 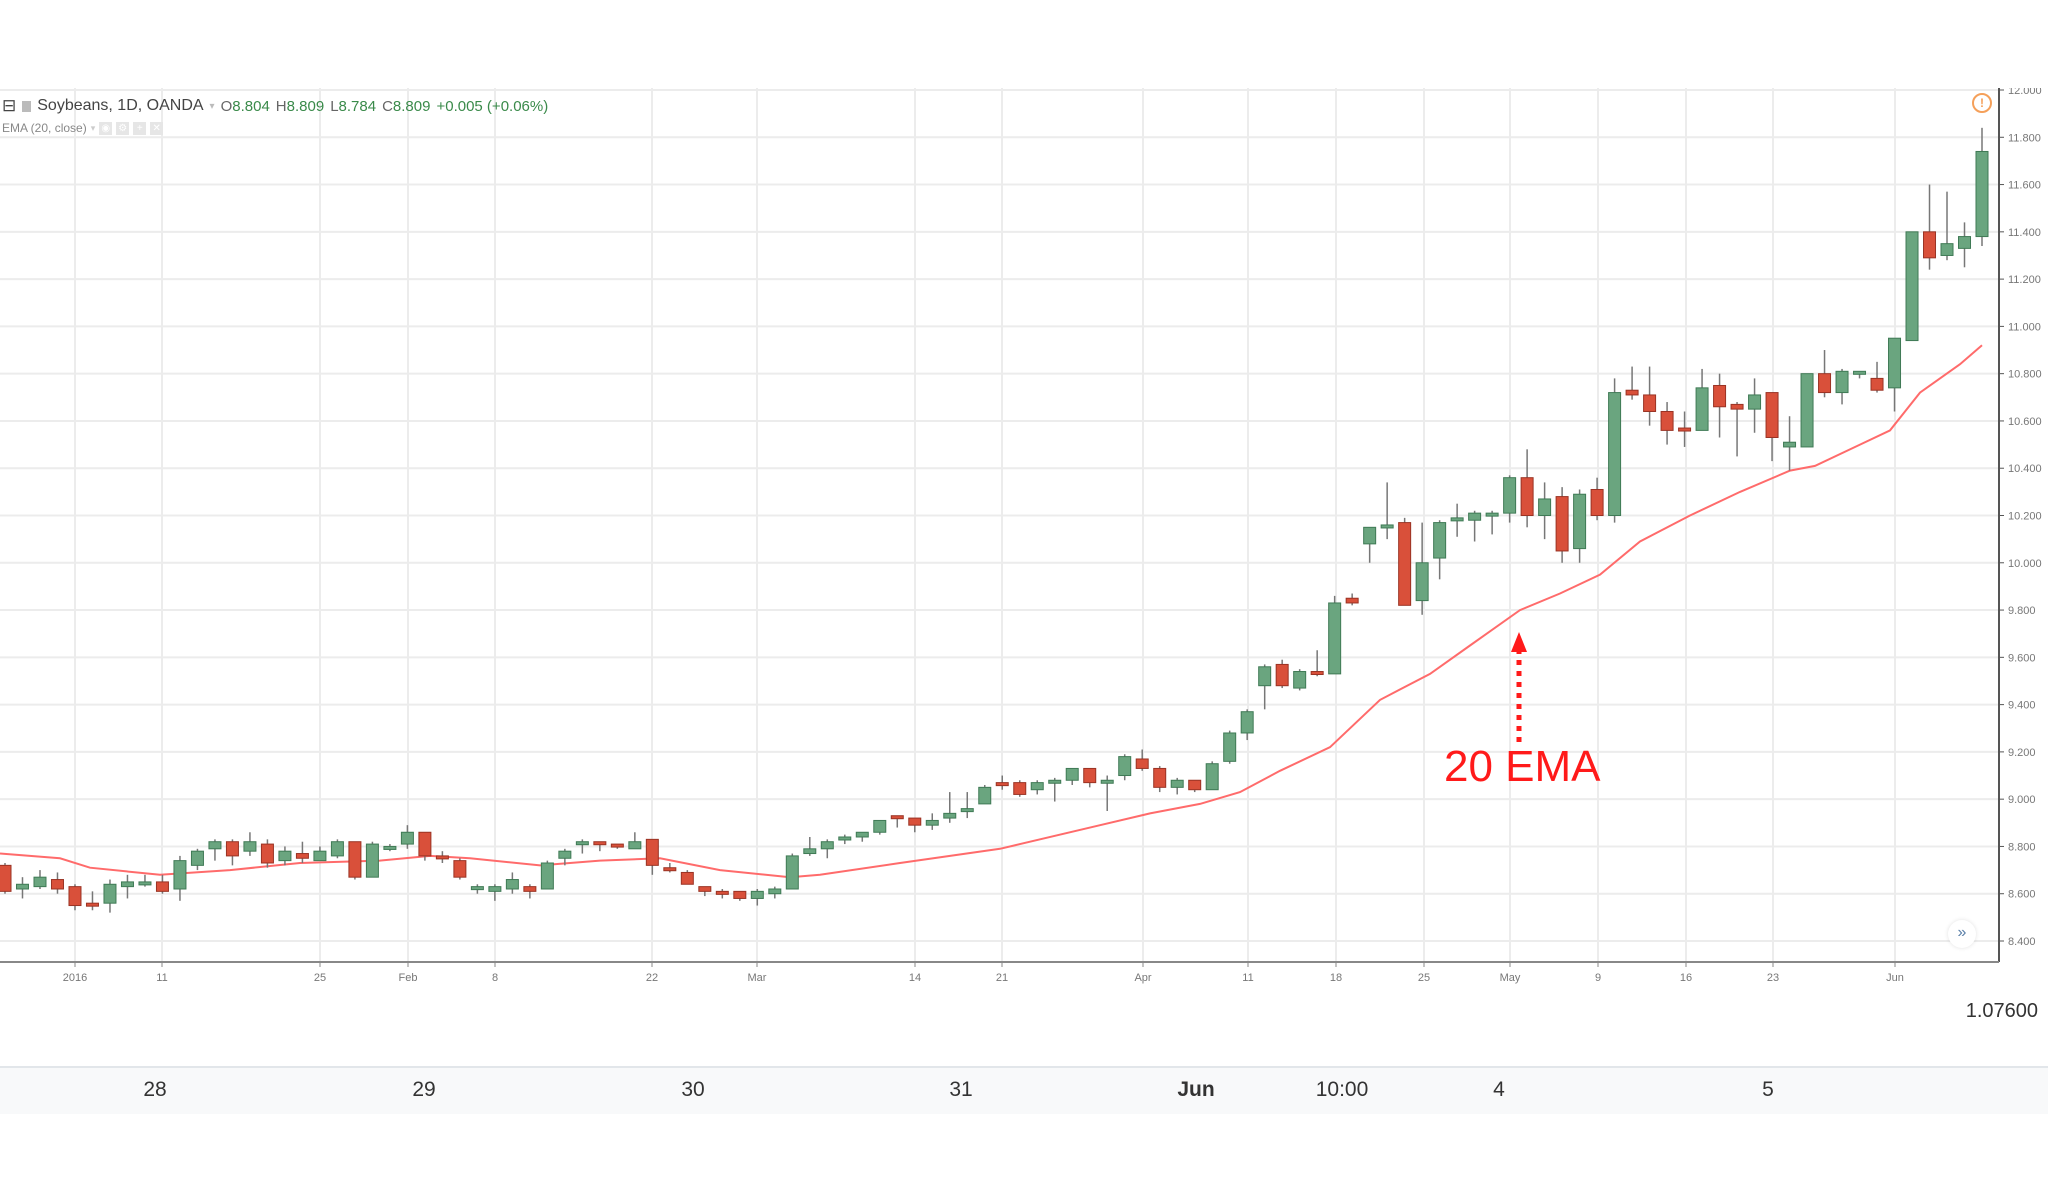 What do you see at coordinates (2022, 942) in the screenshot?
I see `svg-text: 8.400` at bounding box center [2022, 942].